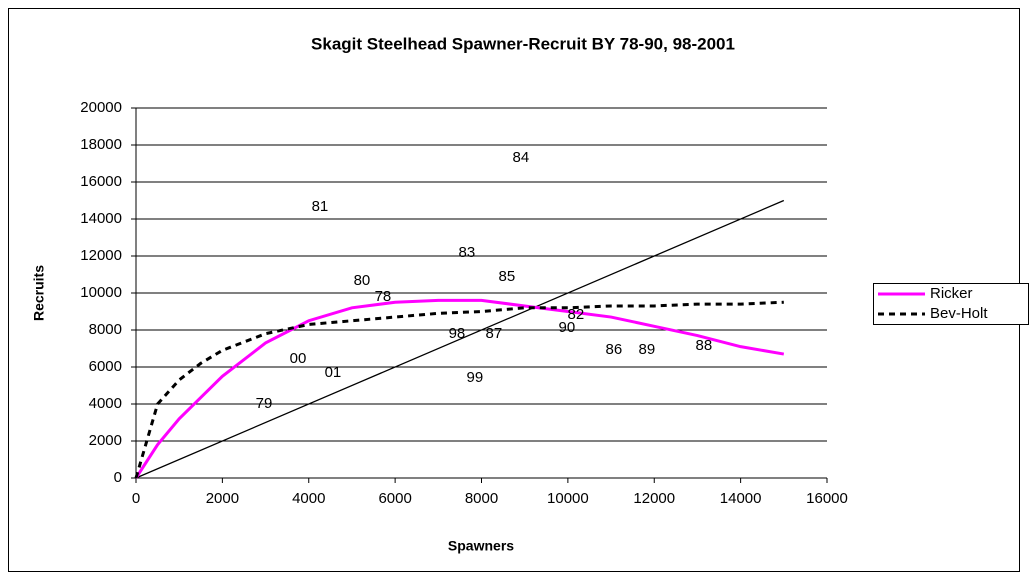  Describe the element at coordinates (264, 403) in the screenshot. I see `point-label: 79` at that location.